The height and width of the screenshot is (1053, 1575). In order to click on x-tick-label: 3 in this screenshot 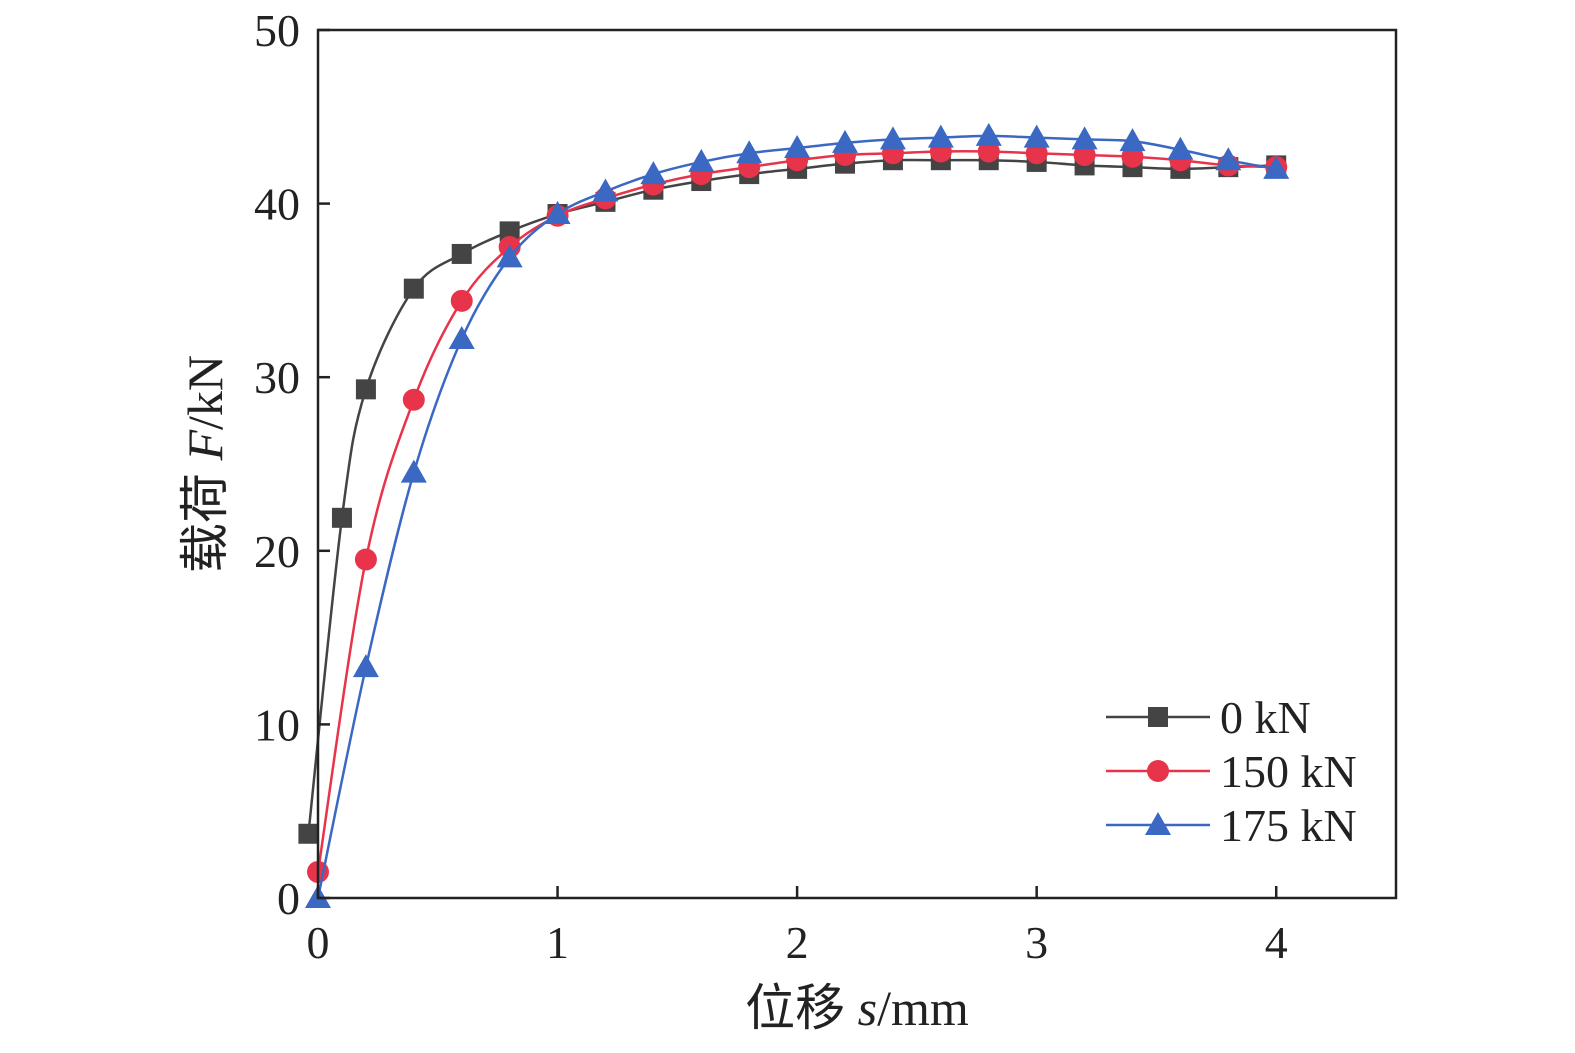, I will do `click(1036, 942)`.